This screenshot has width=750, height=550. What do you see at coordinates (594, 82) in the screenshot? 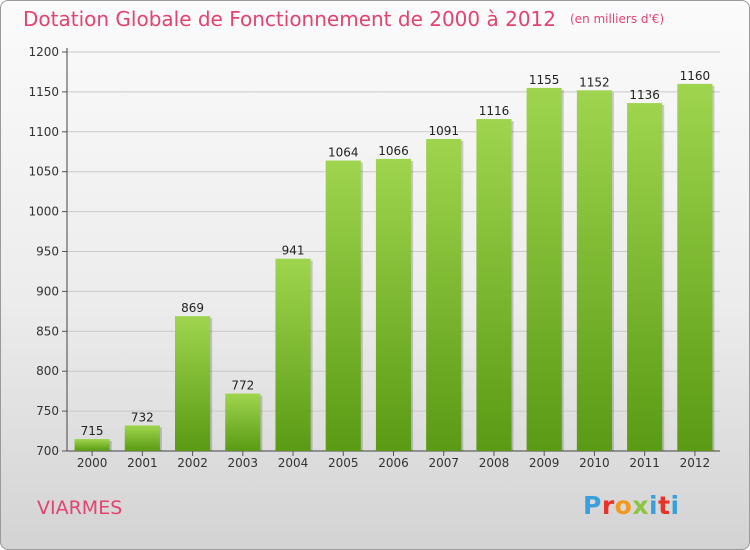
I see `data-label: 1152` at bounding box center [594, 82].